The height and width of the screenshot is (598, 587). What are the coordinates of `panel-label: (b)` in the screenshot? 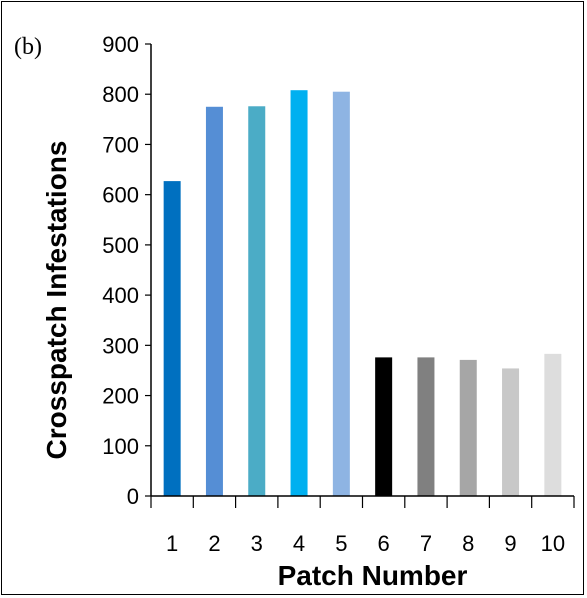 It's located at (28, 47).